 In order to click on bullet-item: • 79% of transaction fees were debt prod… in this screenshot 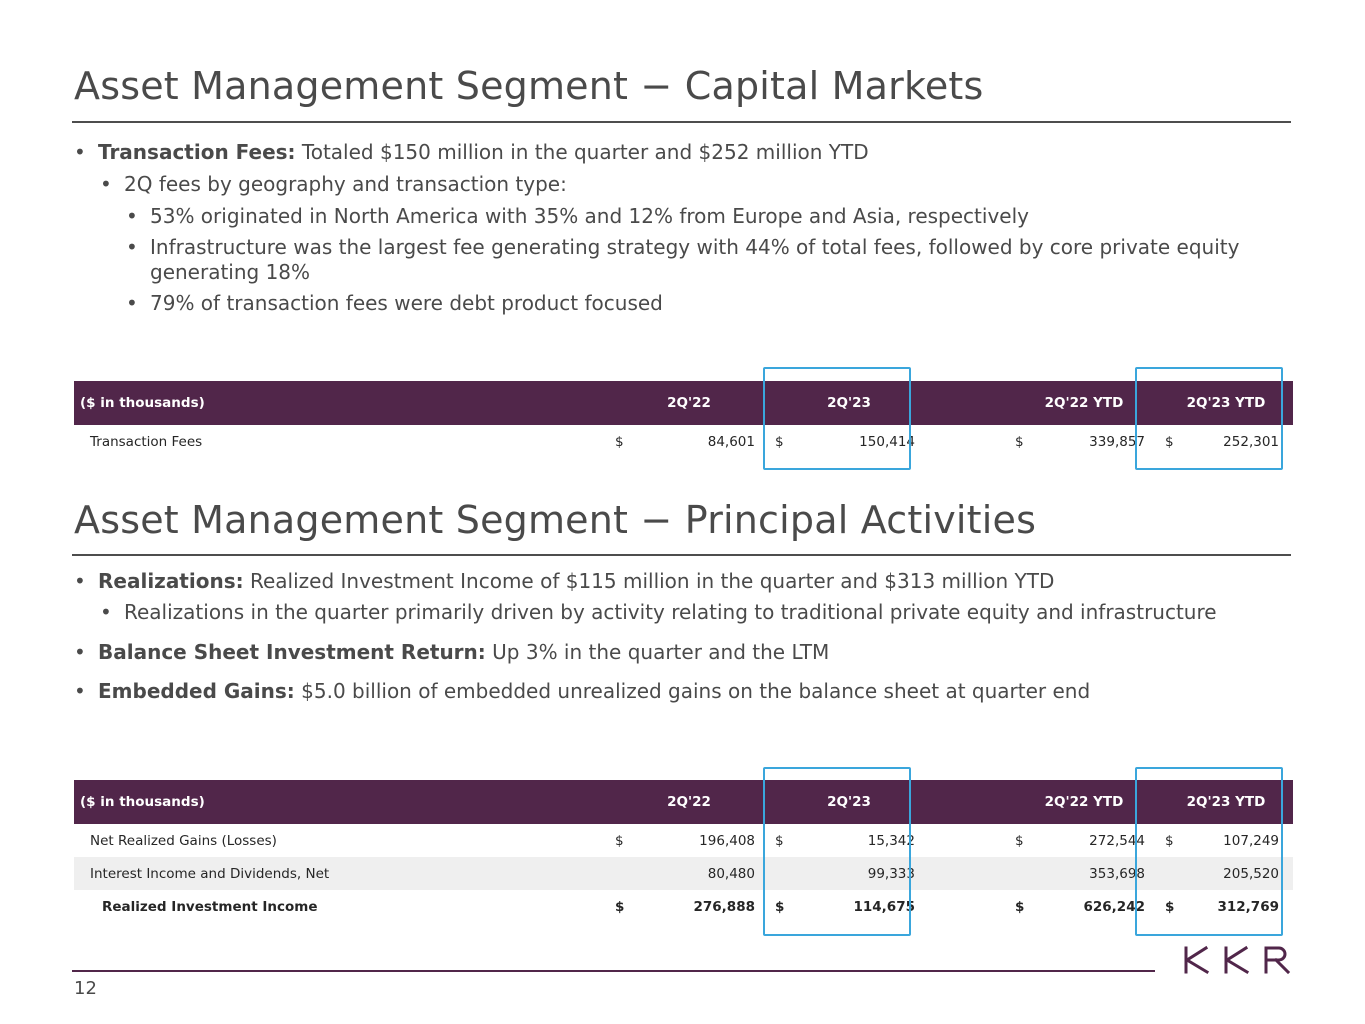, I will do `click(679, 303)`.